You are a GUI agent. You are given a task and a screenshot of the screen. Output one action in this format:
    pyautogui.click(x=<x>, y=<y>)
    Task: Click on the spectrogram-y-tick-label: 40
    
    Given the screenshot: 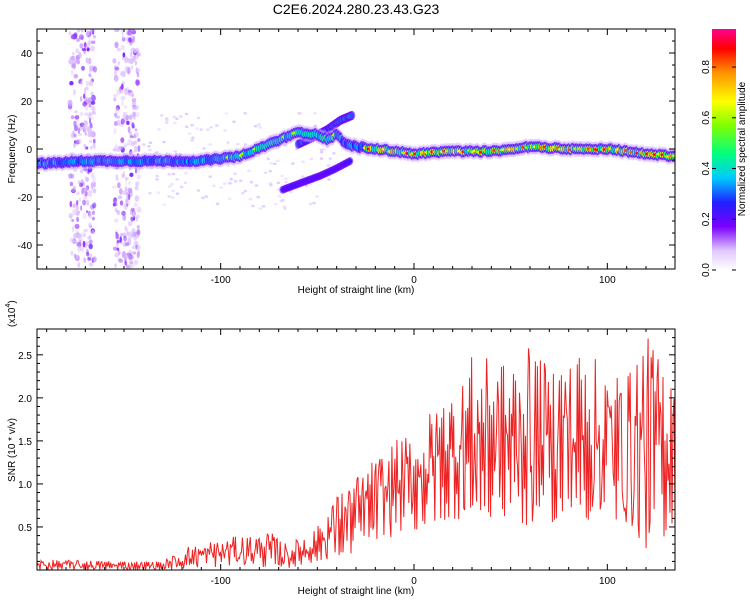 What is the action you would take?
    pyautogui.click(x=27, y=54)
    